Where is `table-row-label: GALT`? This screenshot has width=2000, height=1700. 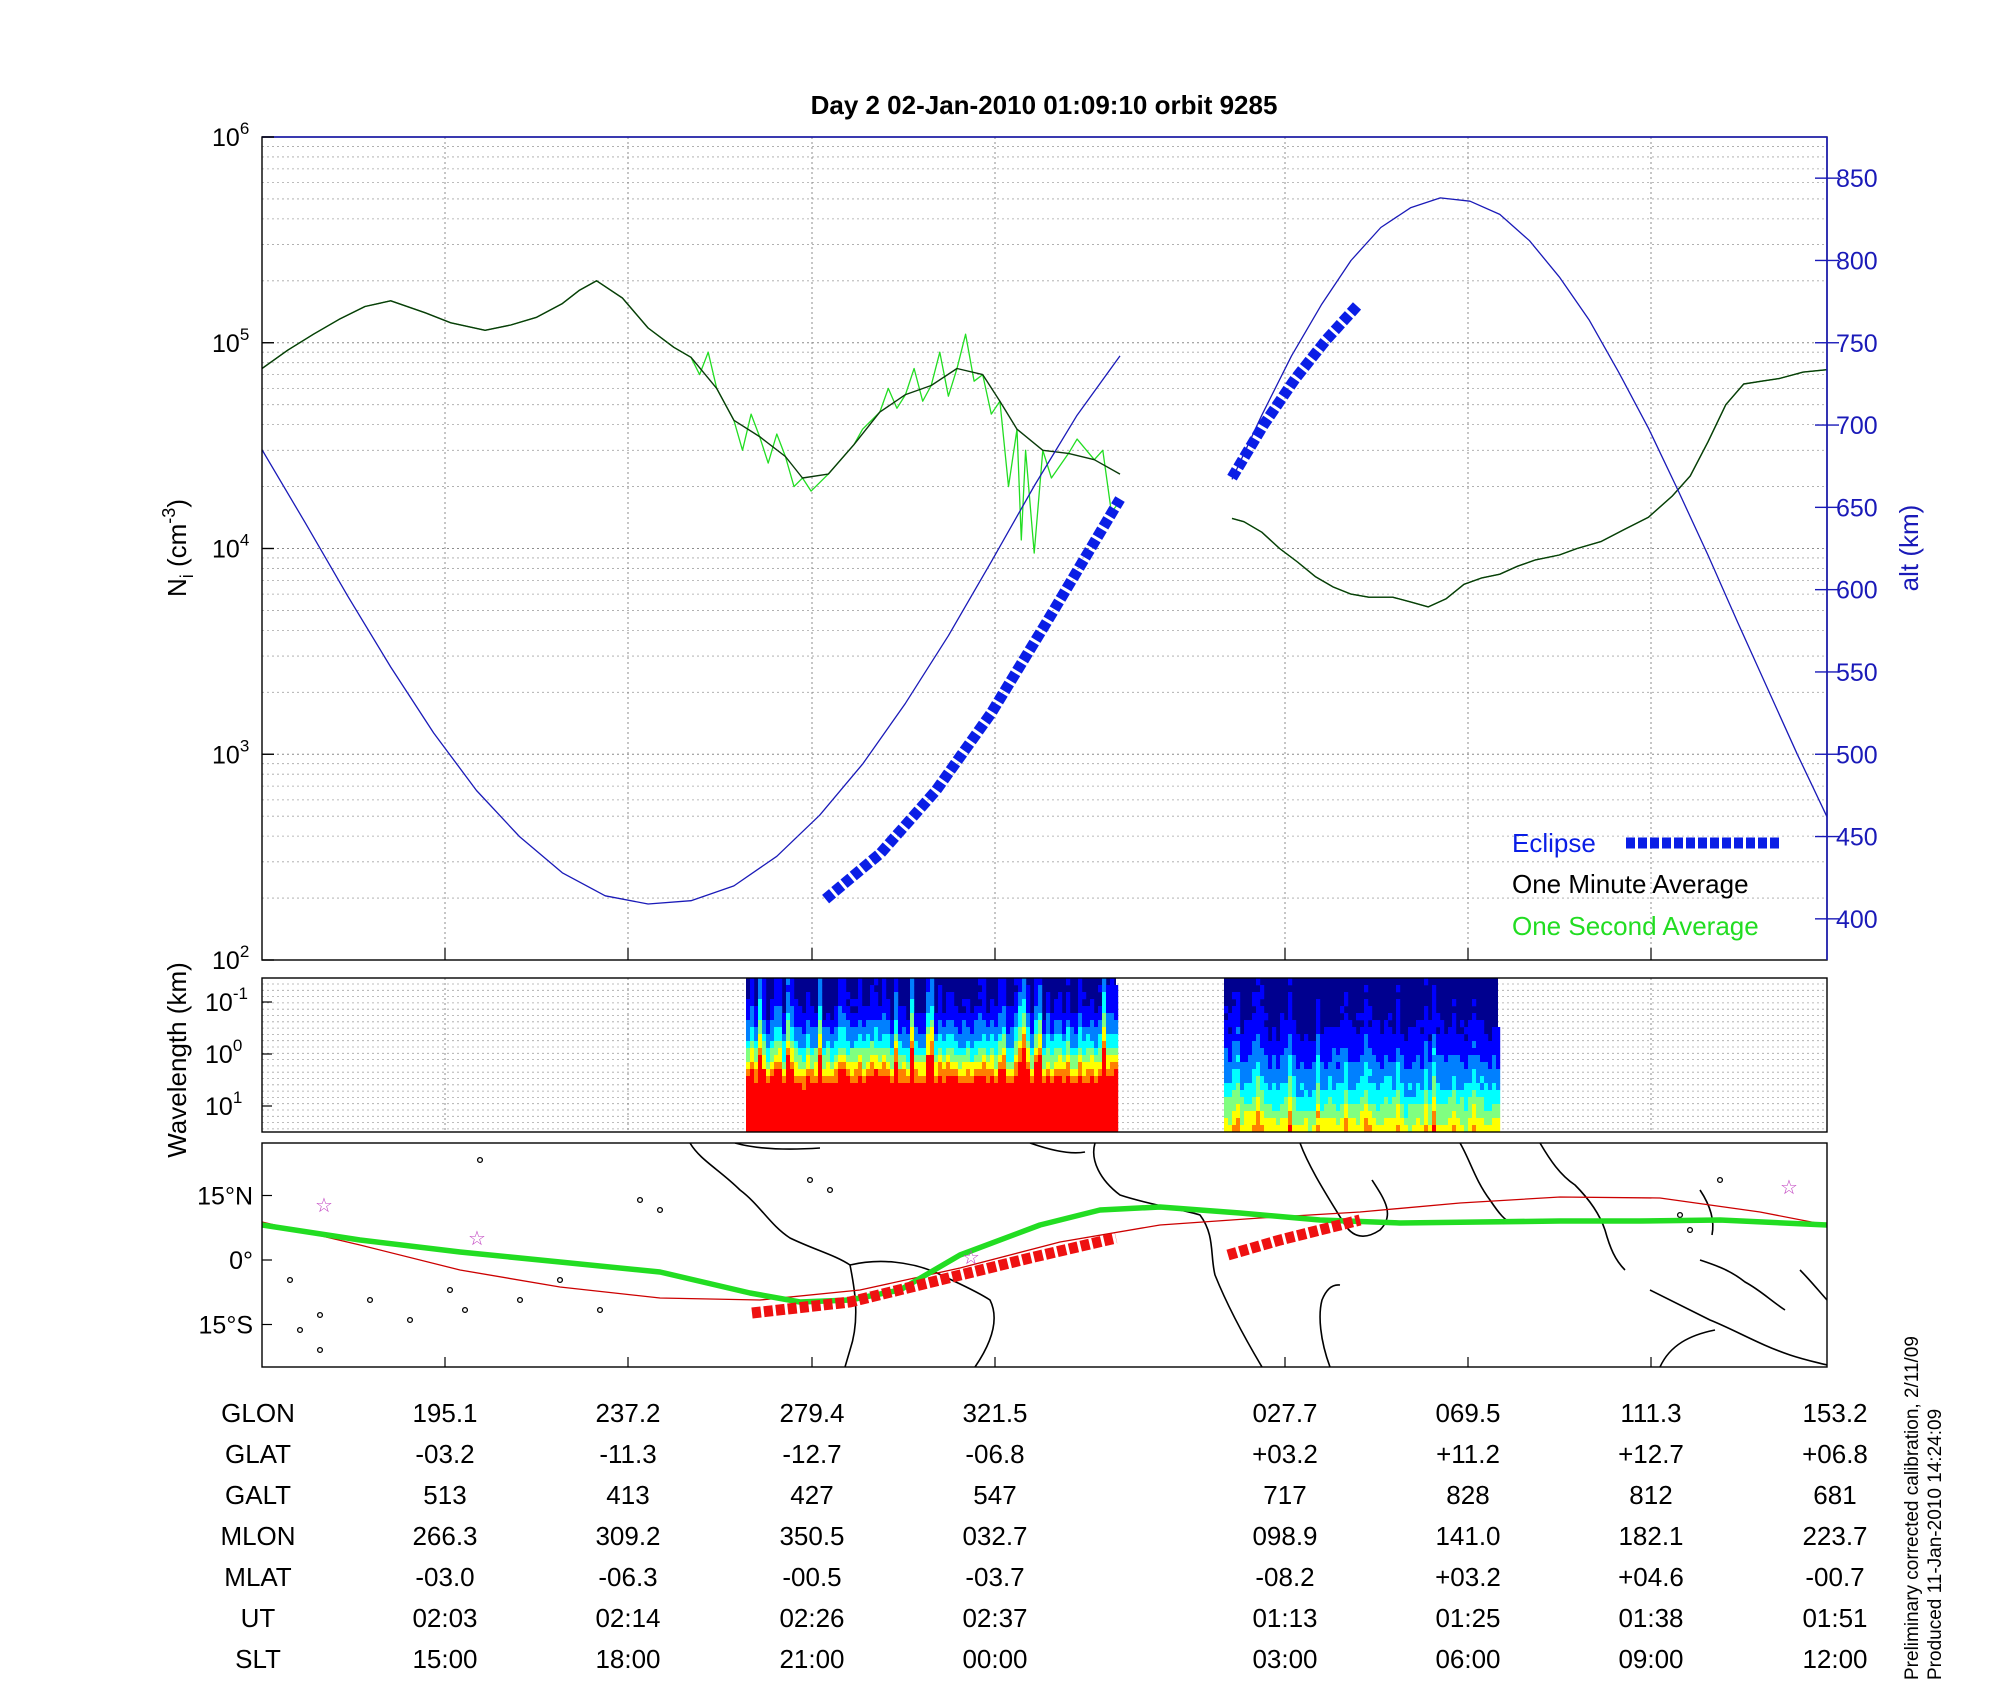
table-row-label: GALT is located at coordinates (258, 1495).